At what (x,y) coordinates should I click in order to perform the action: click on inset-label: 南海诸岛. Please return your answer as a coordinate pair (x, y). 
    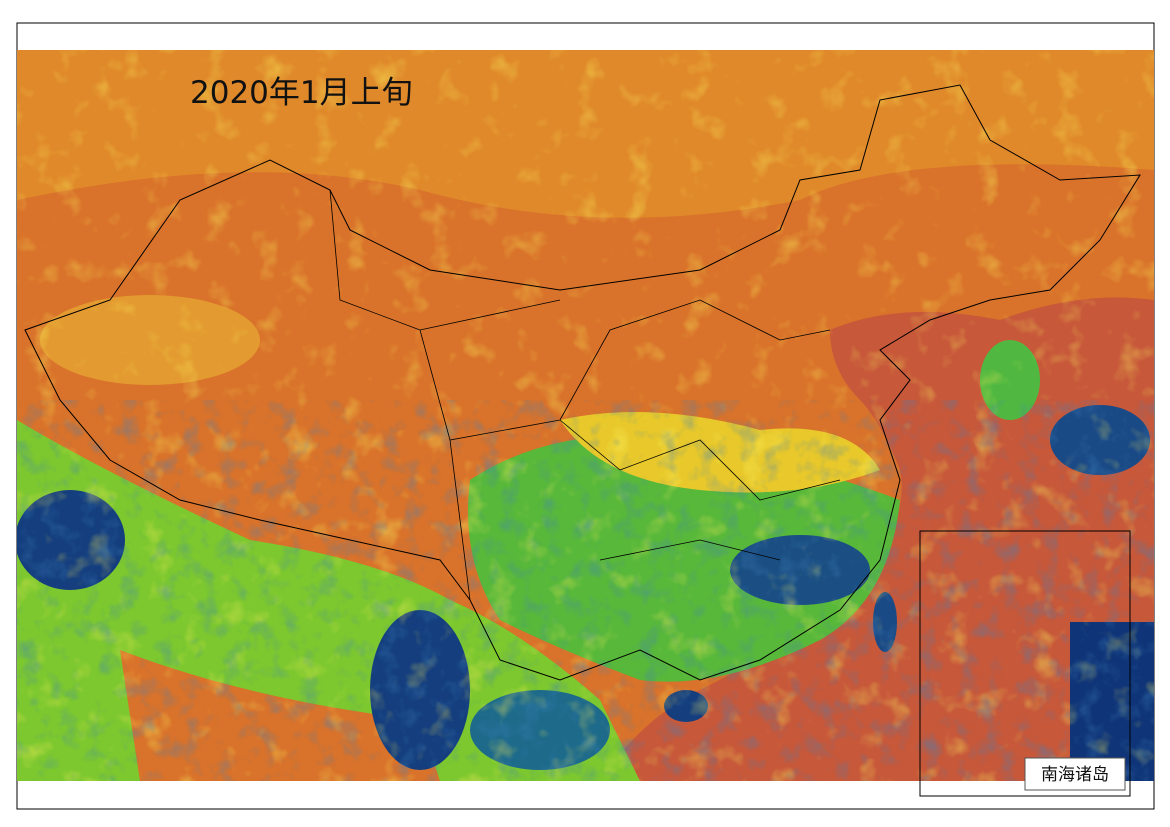
    Looking at the image, I should click on (1075, 775).